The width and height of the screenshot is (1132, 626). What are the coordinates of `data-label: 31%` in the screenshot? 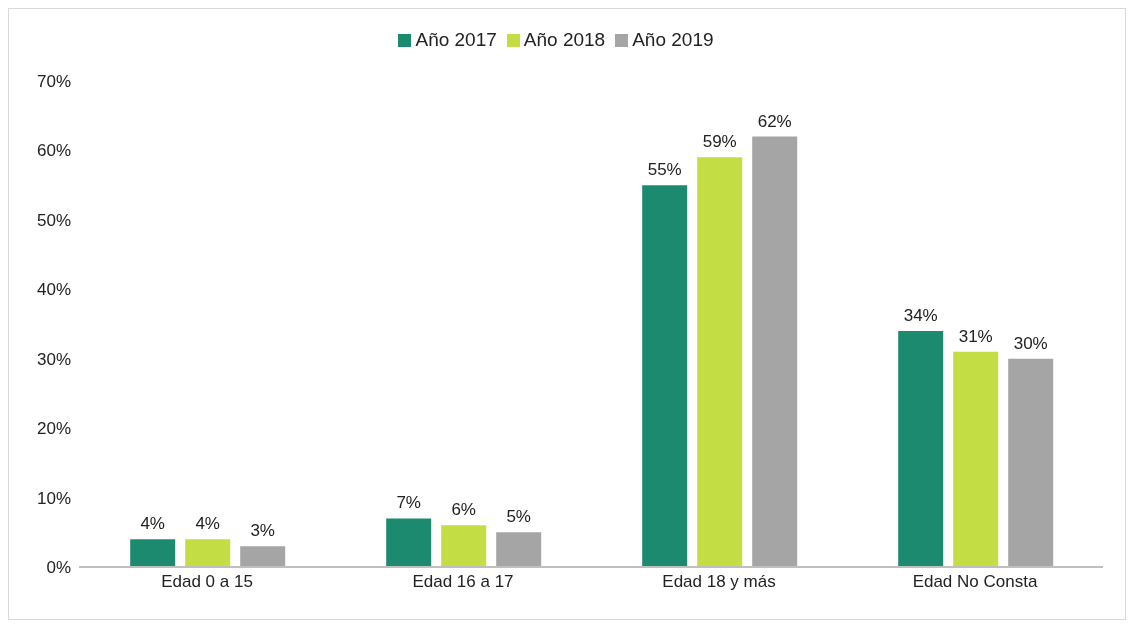 It's located at (975, 336).